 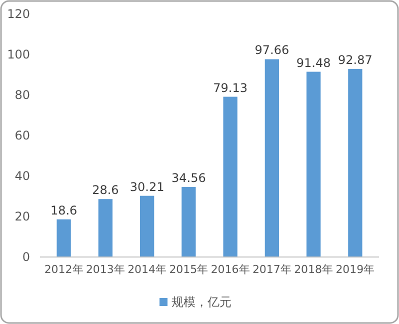 I want to click on y-tick-label: 20, so click(x=22, y=217).